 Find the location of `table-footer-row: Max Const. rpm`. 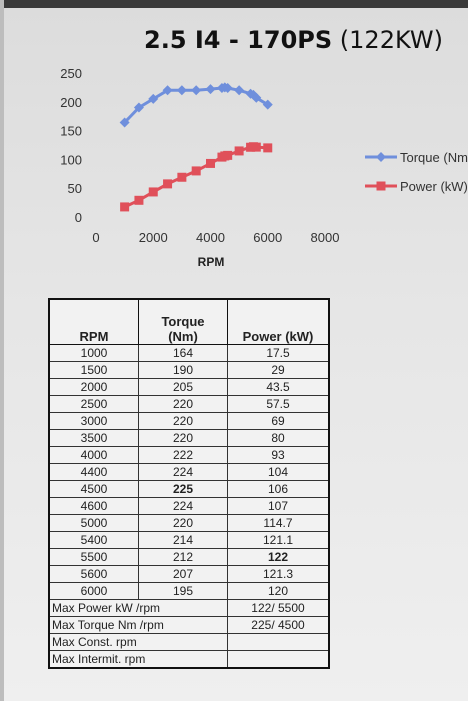

table-footer-row: Max Const. rpm is located at coordinates (189, 642).